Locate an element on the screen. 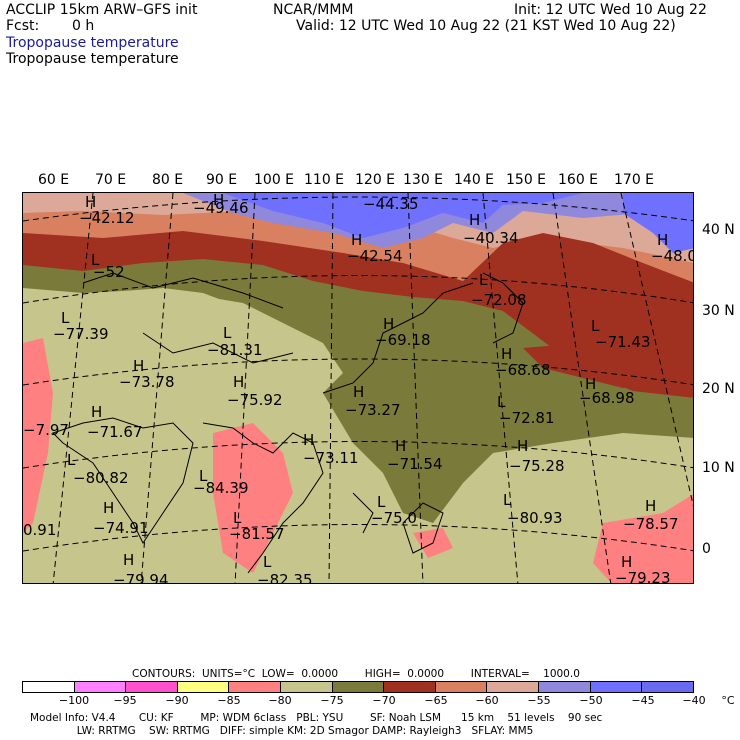 This screenshot has height=740, width=740. extremum-value: −77.39 is located at coordinates (81, 334).